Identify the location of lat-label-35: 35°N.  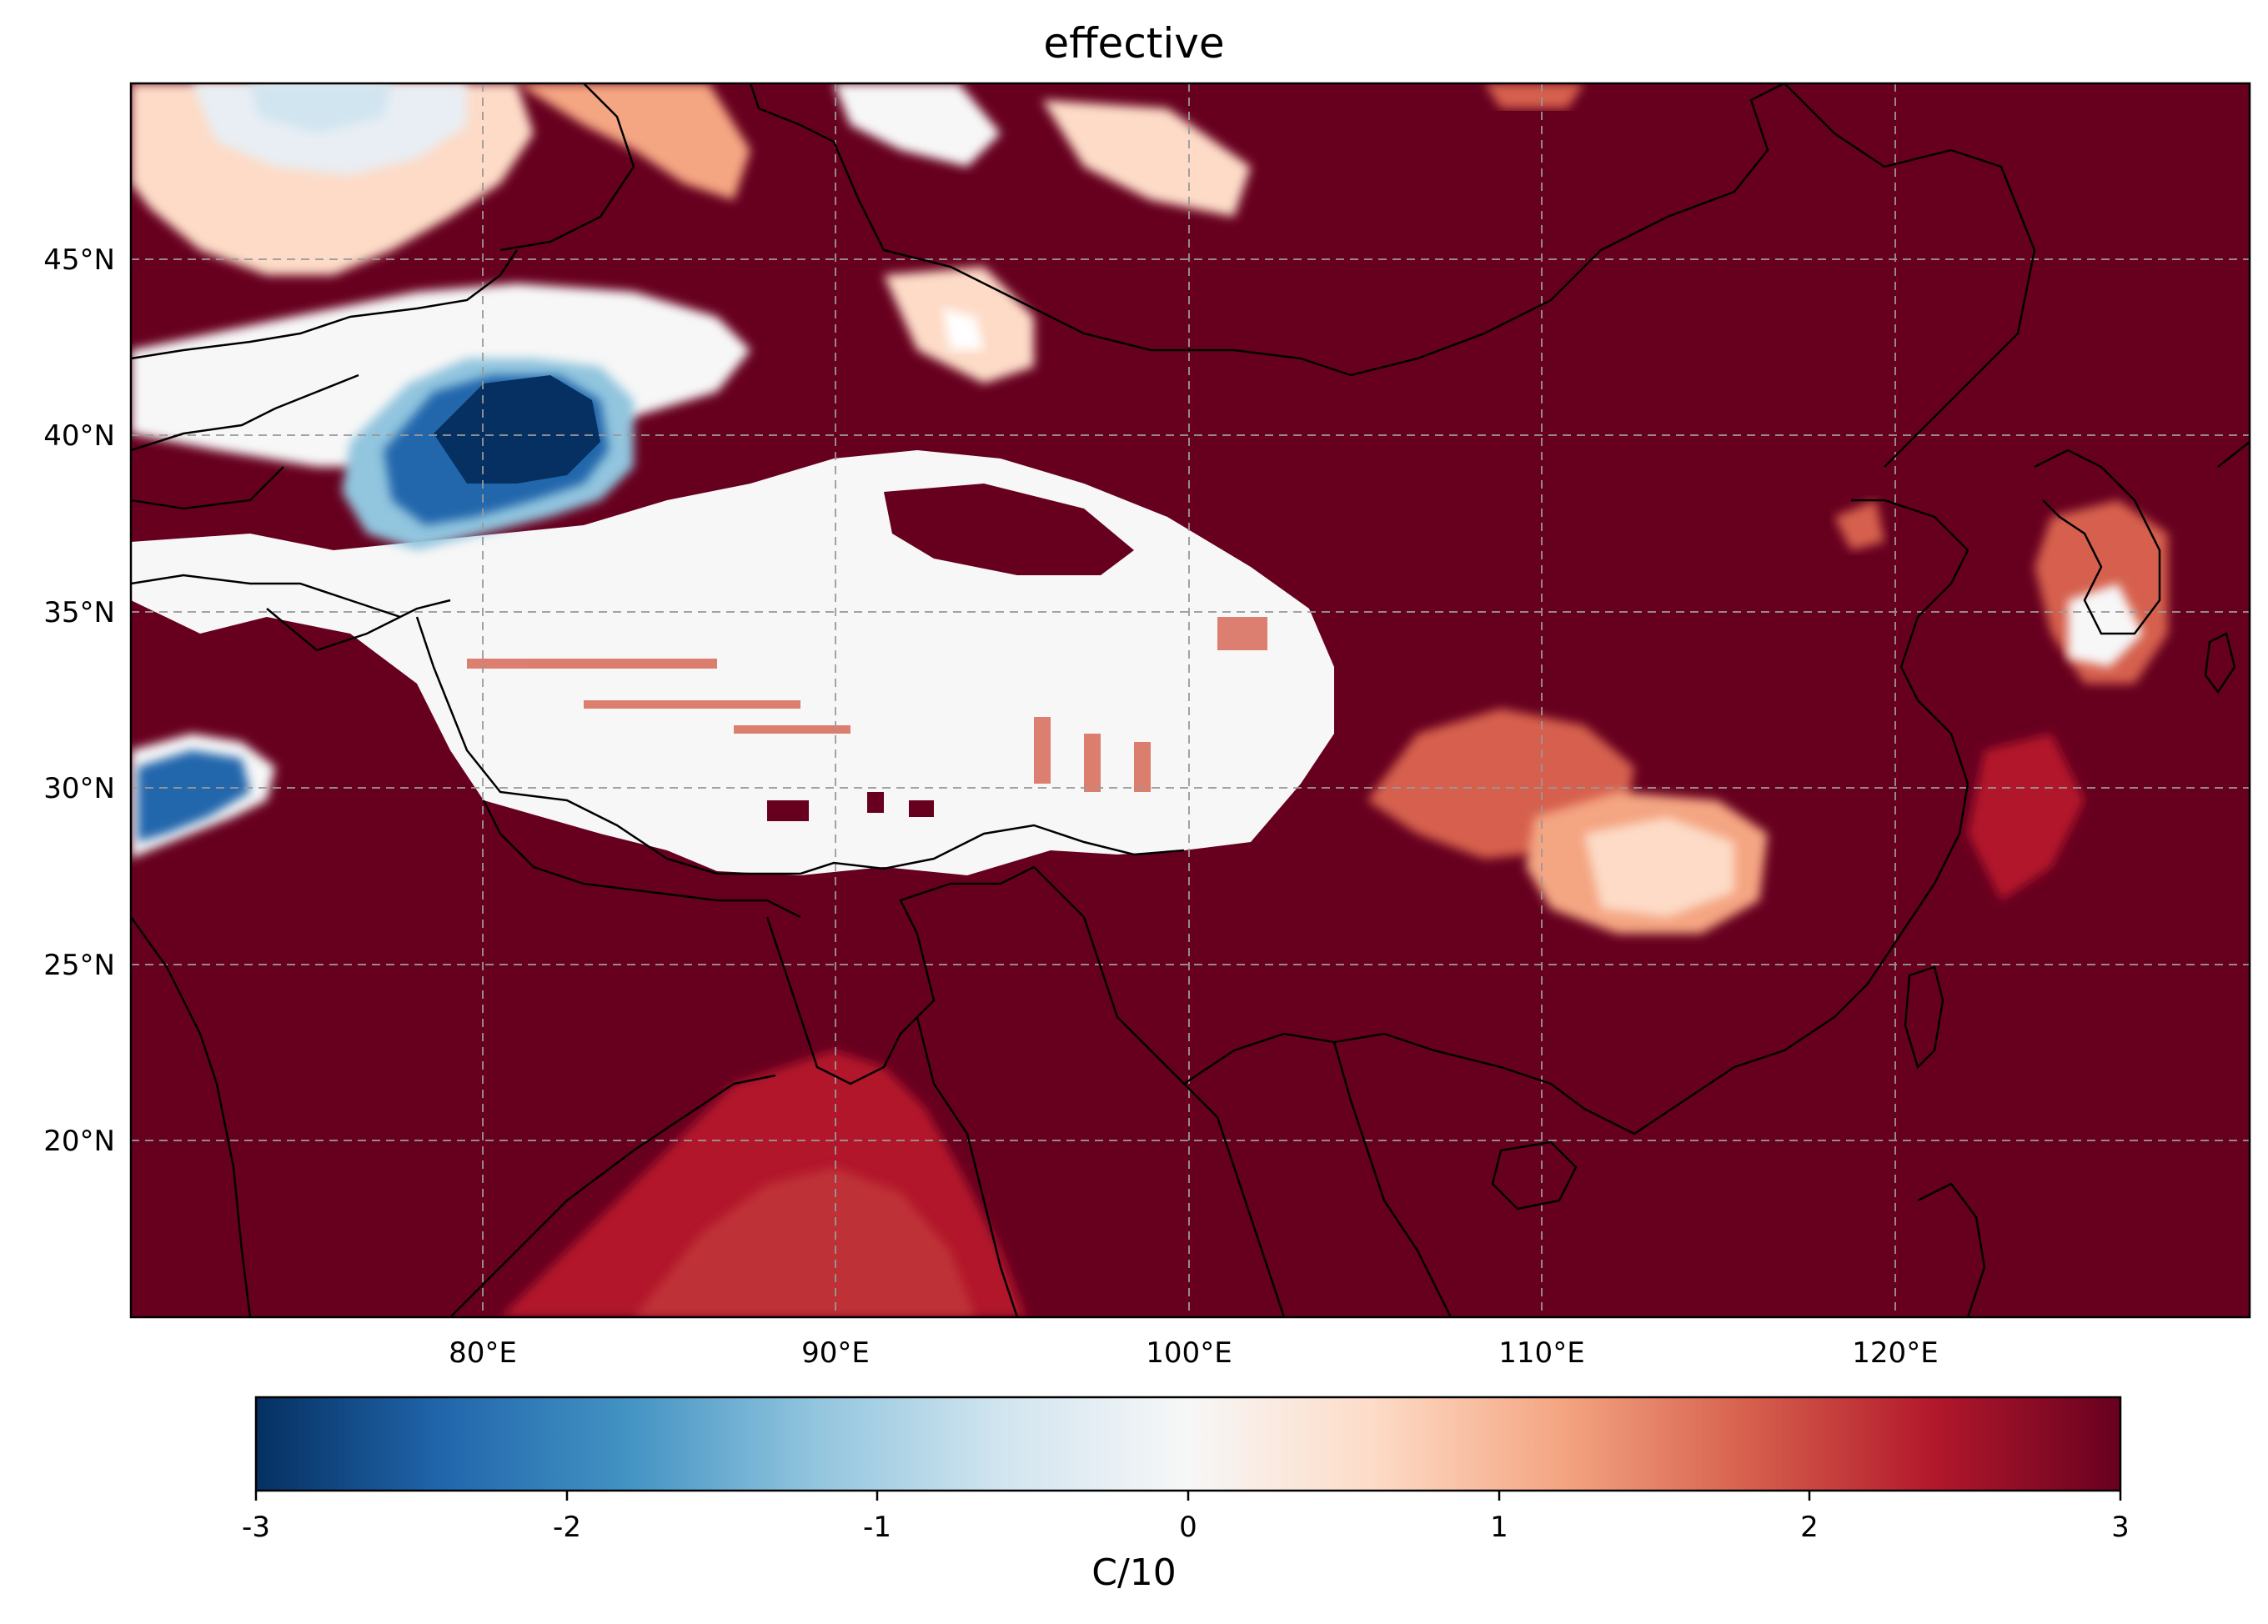
(79, 612).